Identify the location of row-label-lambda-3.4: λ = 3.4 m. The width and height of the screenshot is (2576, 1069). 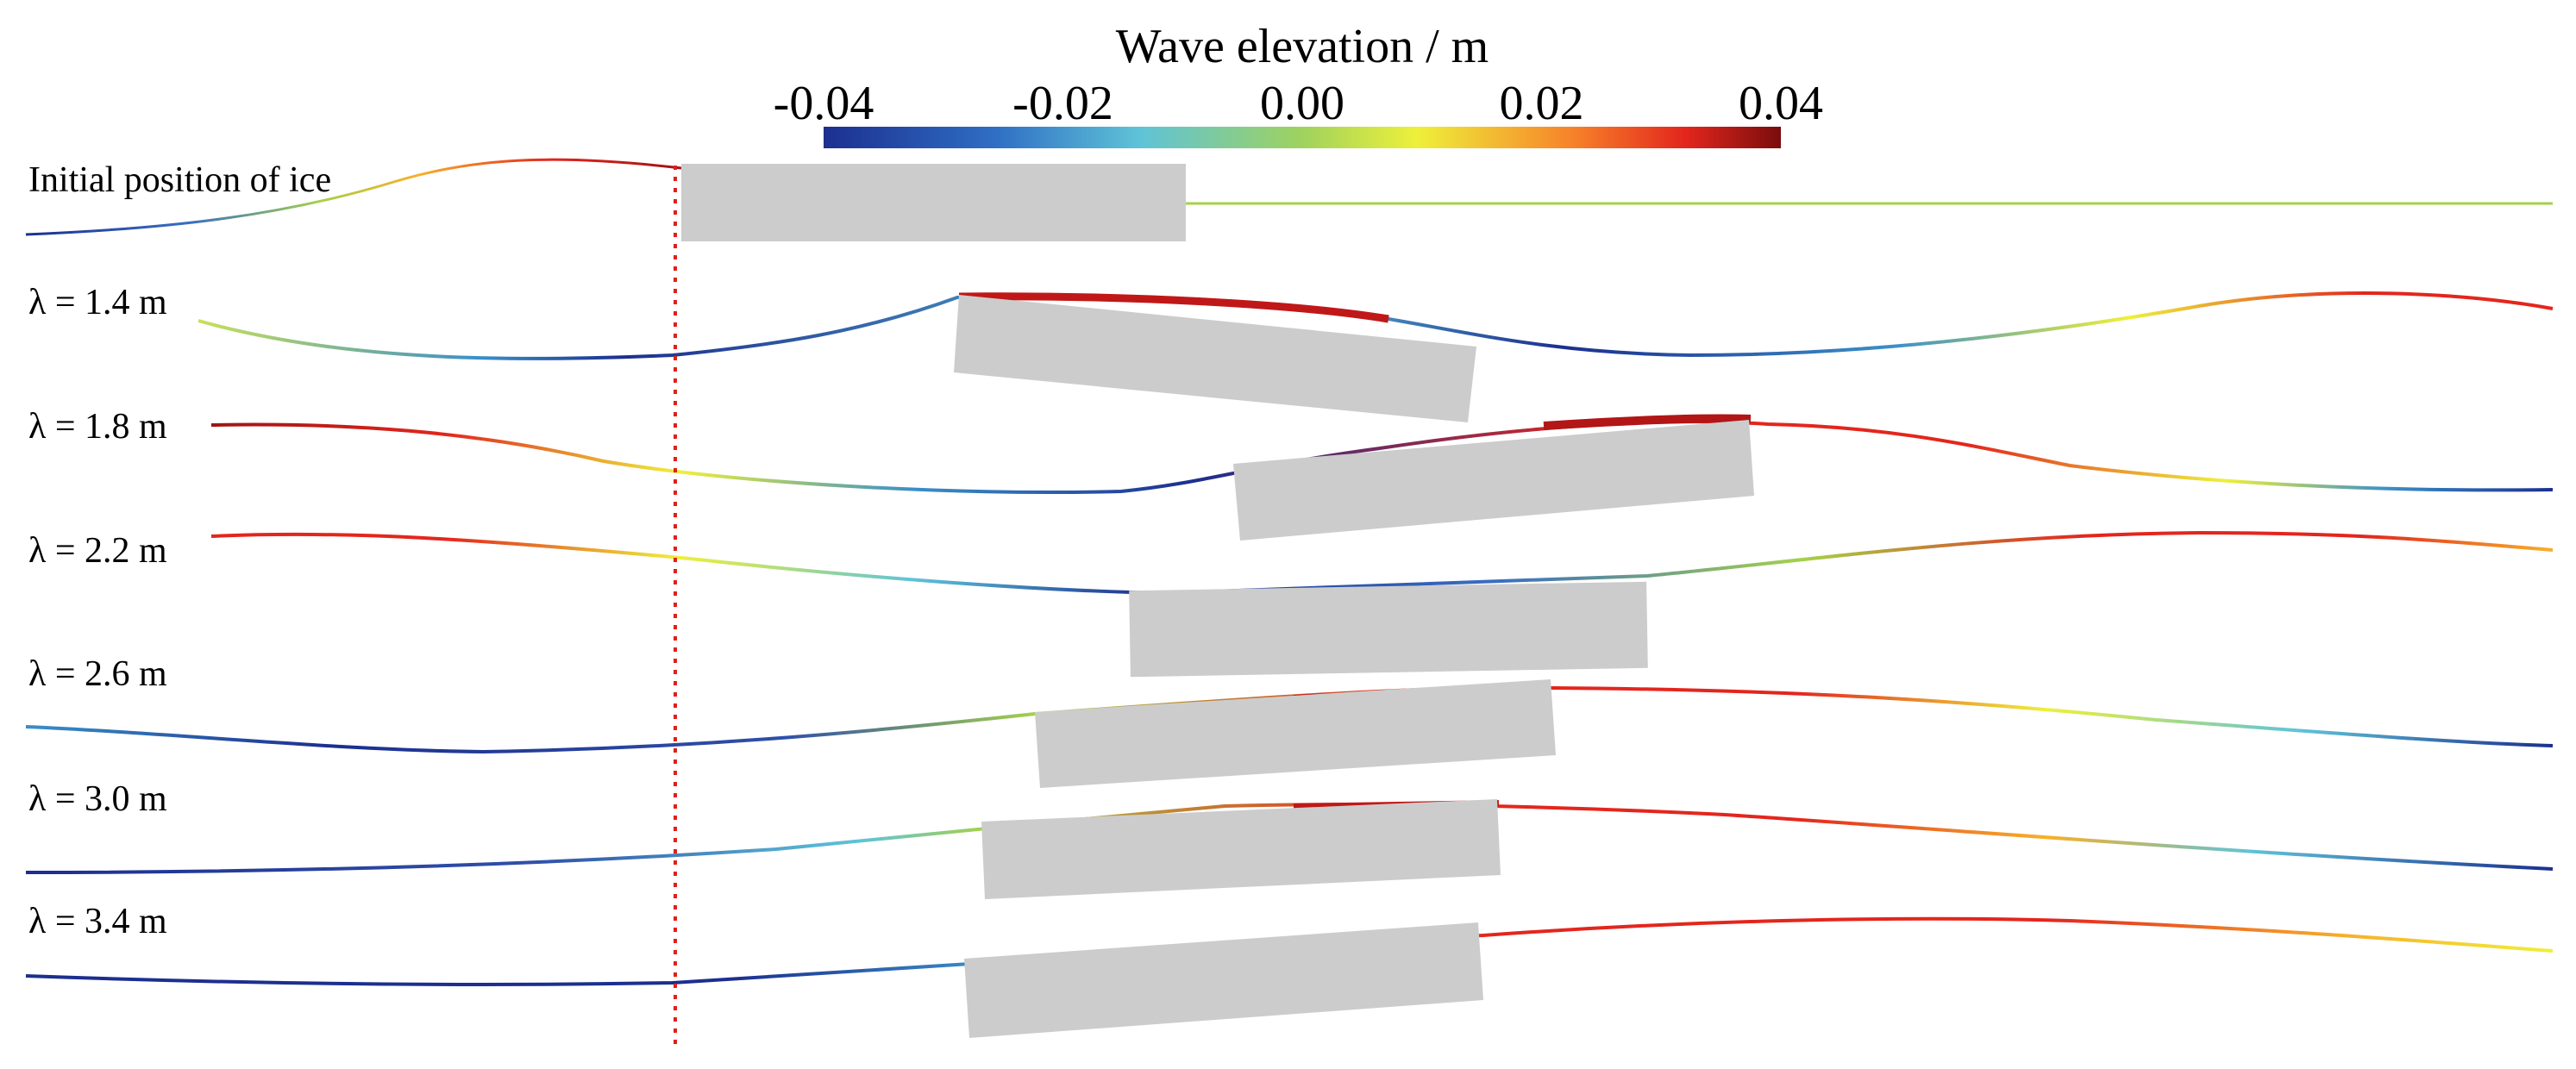
(97, 921).